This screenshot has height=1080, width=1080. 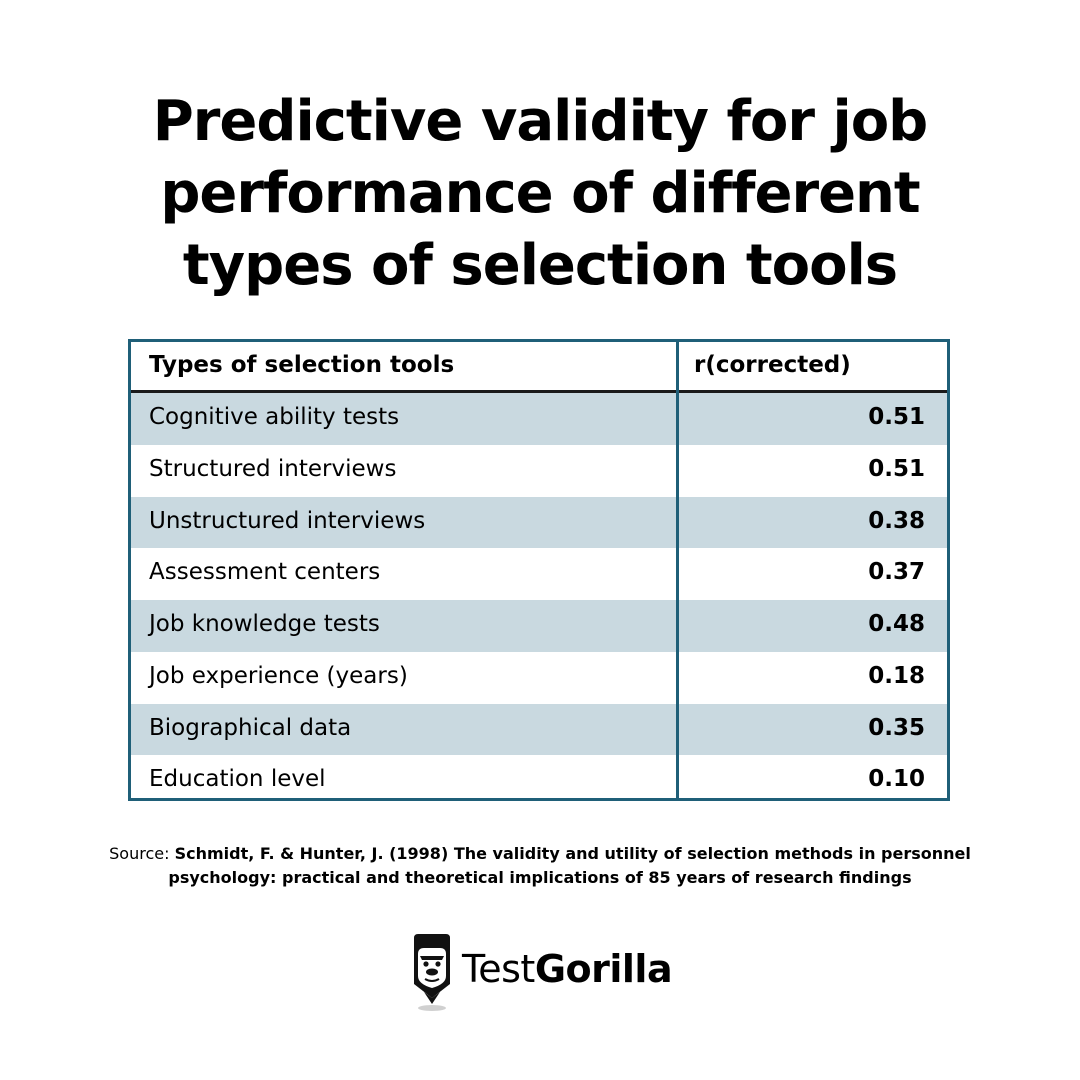 What do you see at coordinates (302, 365) in the screenshot?
I see `header-tool-types: Types of selection tools` at bounding box center [302, 365].